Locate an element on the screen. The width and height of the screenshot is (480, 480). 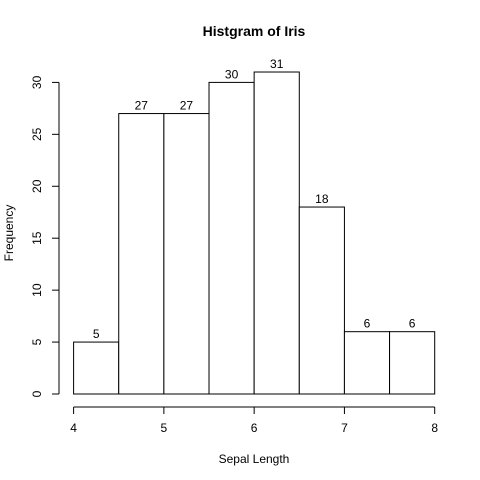
bar-count-label-6: 6 is located at coordinates (367, 324).